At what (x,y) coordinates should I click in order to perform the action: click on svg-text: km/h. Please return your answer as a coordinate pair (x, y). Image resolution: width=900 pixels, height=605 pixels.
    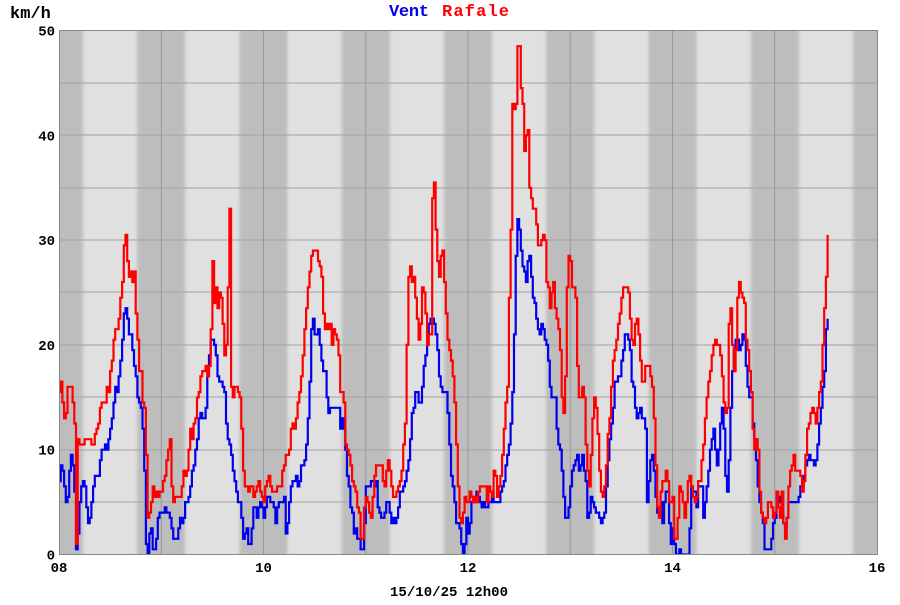
    Looking at the image, I should click on (30, 14).